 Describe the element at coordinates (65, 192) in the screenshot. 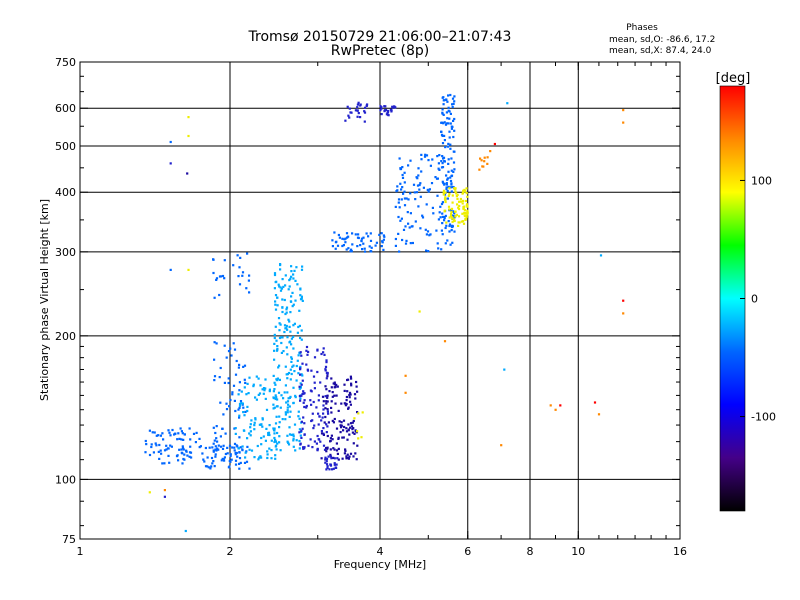

I see `y-tick-label: 400` at that location.